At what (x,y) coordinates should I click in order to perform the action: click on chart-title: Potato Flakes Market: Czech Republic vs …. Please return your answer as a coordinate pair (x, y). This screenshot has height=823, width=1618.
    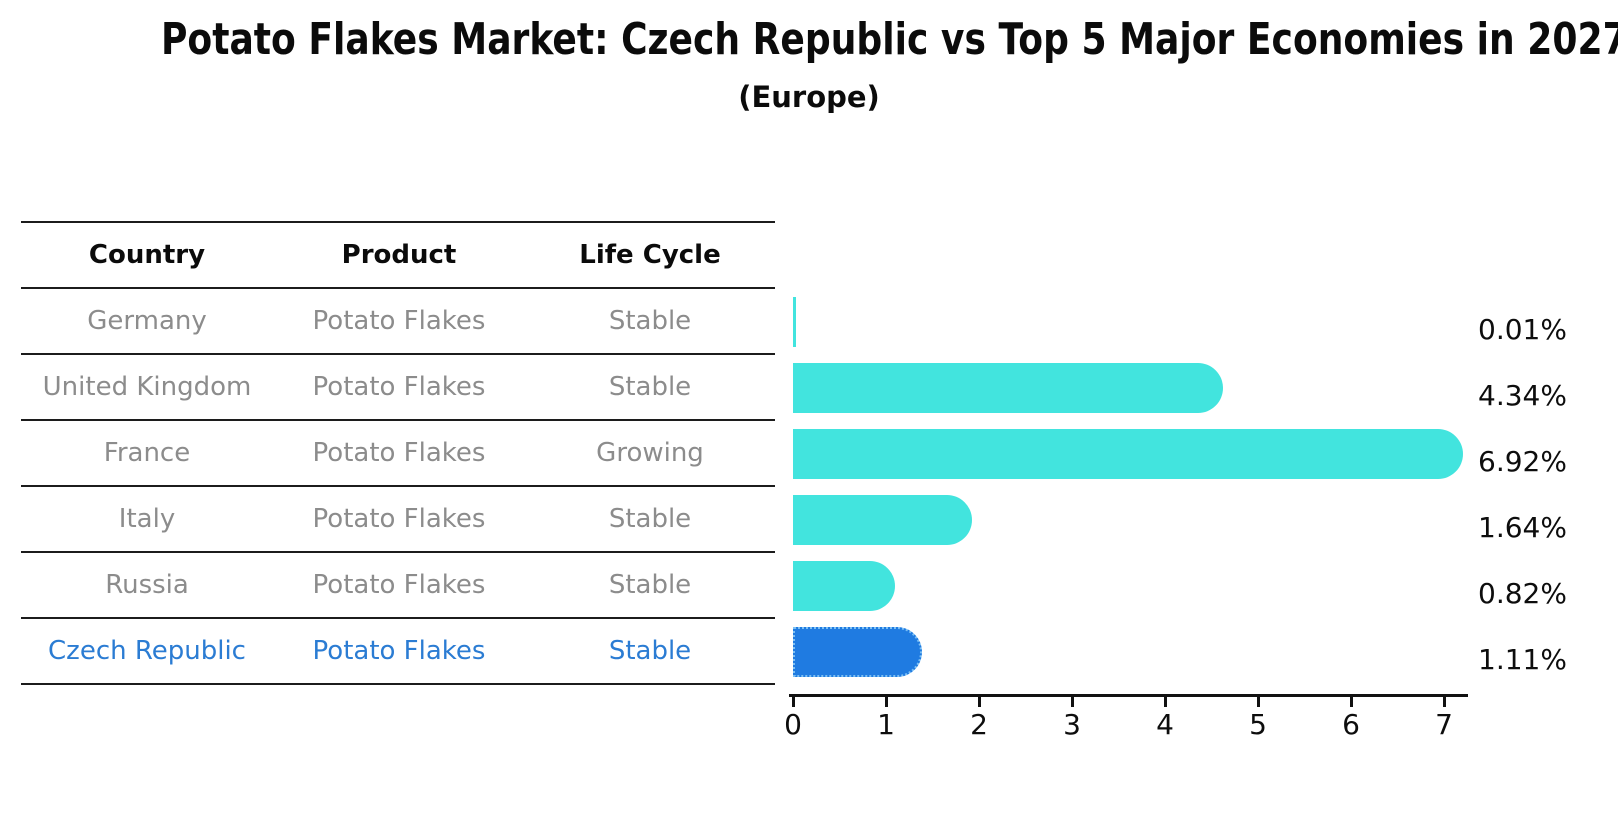
    Looking at the image, I should click on (809, 39).